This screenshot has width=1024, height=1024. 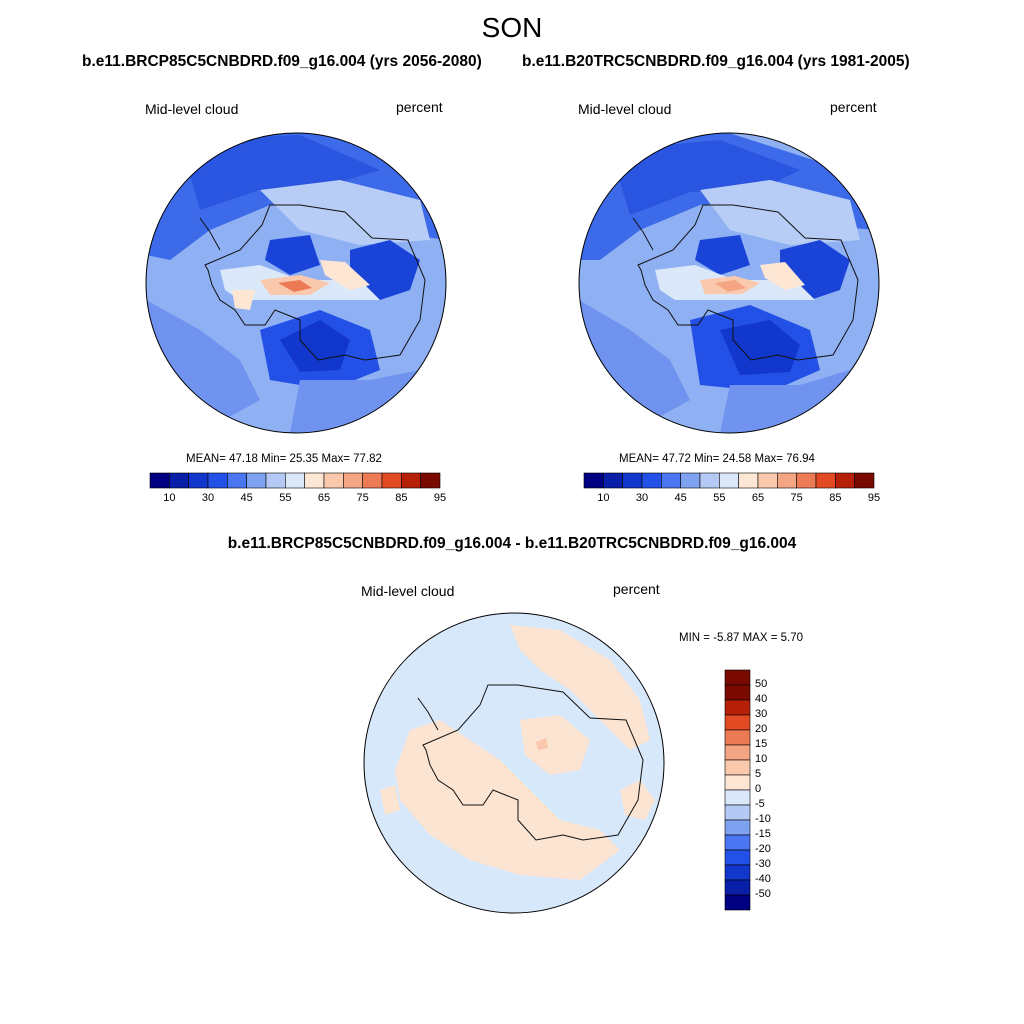 I want to click on colorbar-right-tick-label: 75, so click(x=796, y=498).